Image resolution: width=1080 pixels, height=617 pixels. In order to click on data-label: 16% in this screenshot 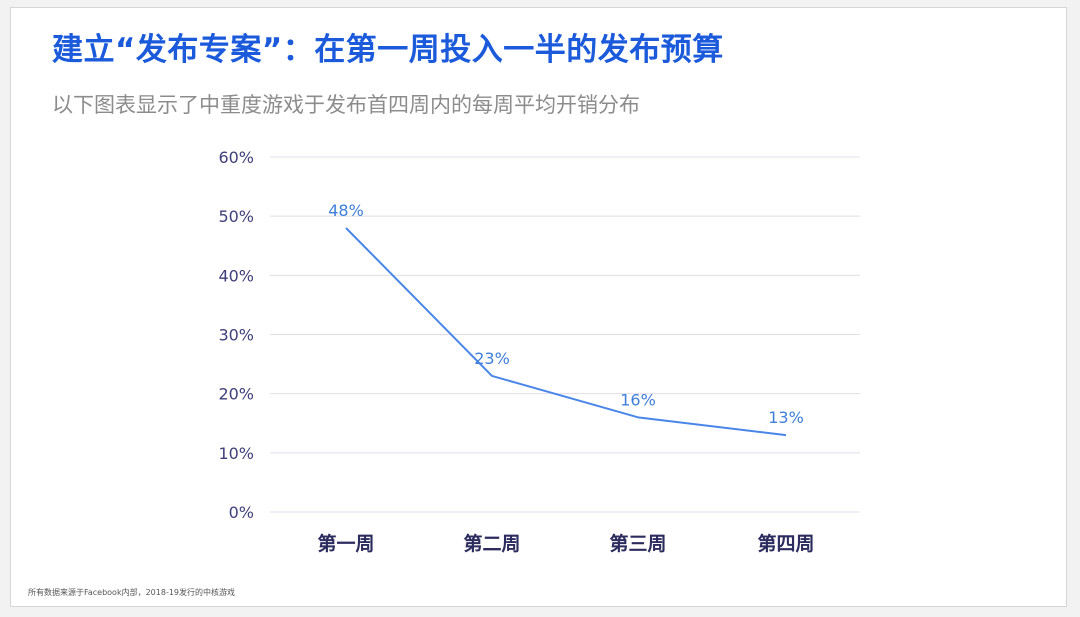, I will do `click(638, 399)`.